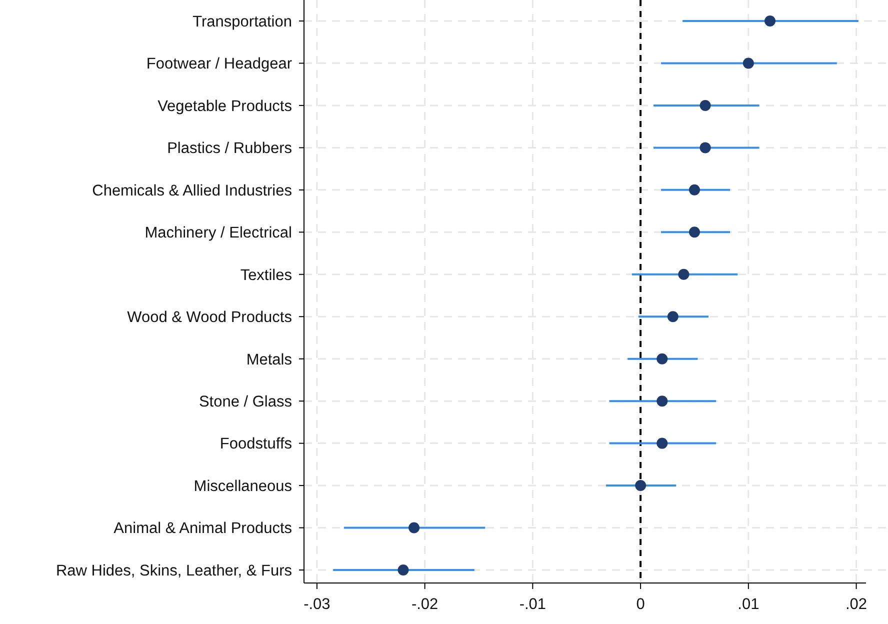  Describe the element at coordinates (192, 191) in the screenshot. I see `y-tick-label: Chemicals & Allied Industries` at that location.